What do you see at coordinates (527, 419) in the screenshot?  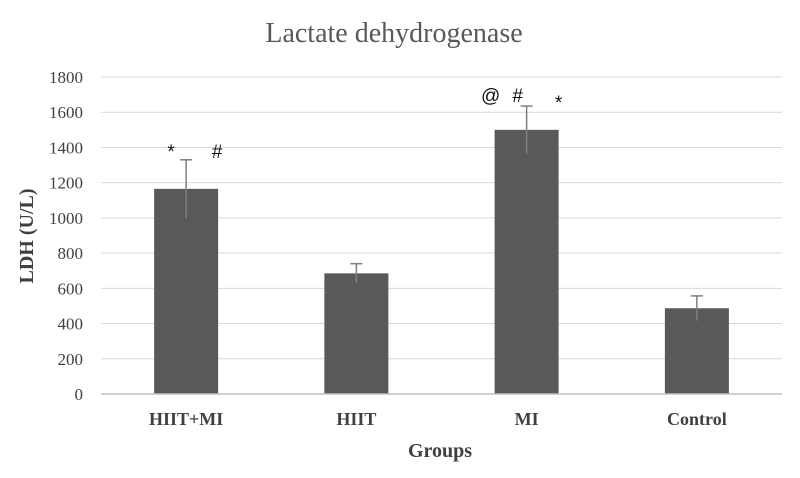 I see `category-label: MI` at bounding box center [527, 419].